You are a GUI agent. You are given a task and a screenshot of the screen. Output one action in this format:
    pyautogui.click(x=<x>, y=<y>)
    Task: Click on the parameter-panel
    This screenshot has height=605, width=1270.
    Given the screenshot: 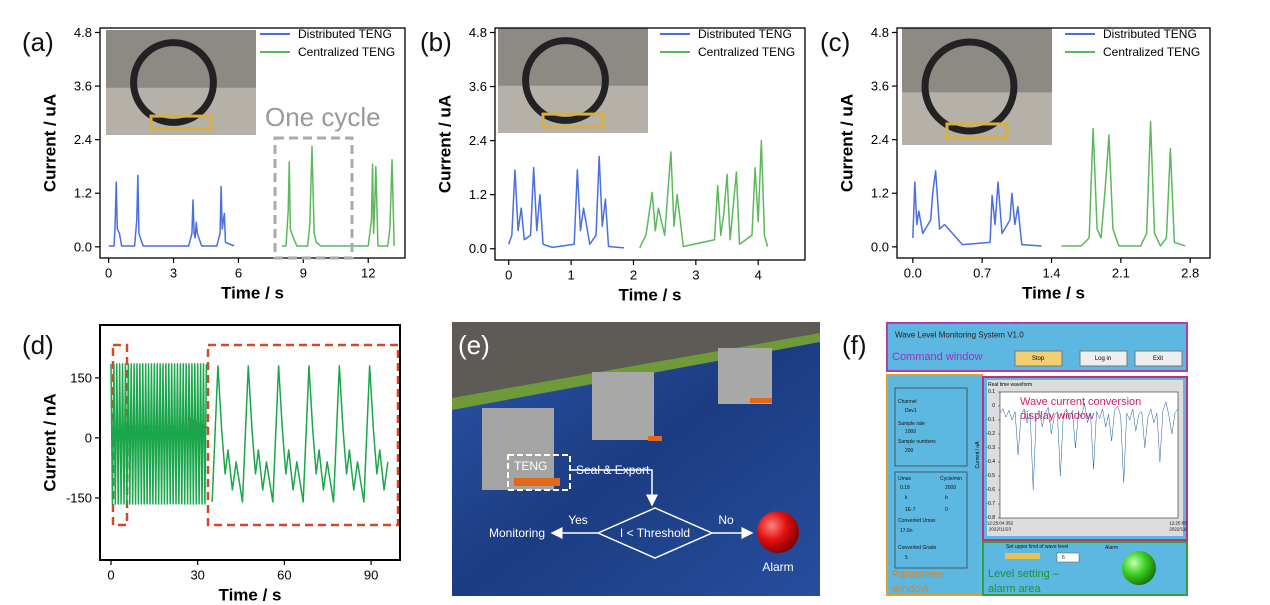 What is the action you would take?
    pyautogui.click(x=934, y=485)
    